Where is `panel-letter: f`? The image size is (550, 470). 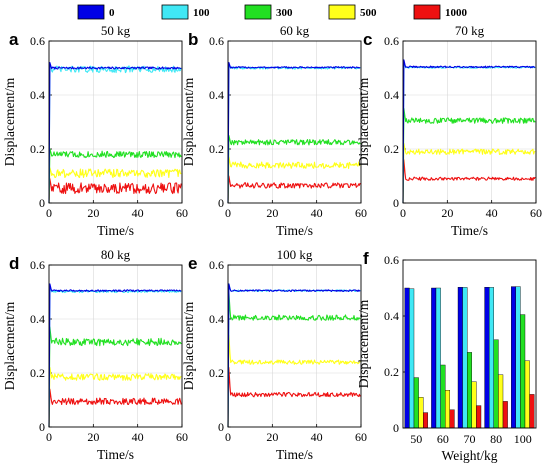 panel-letter: f is located at coordinates (366, 258).